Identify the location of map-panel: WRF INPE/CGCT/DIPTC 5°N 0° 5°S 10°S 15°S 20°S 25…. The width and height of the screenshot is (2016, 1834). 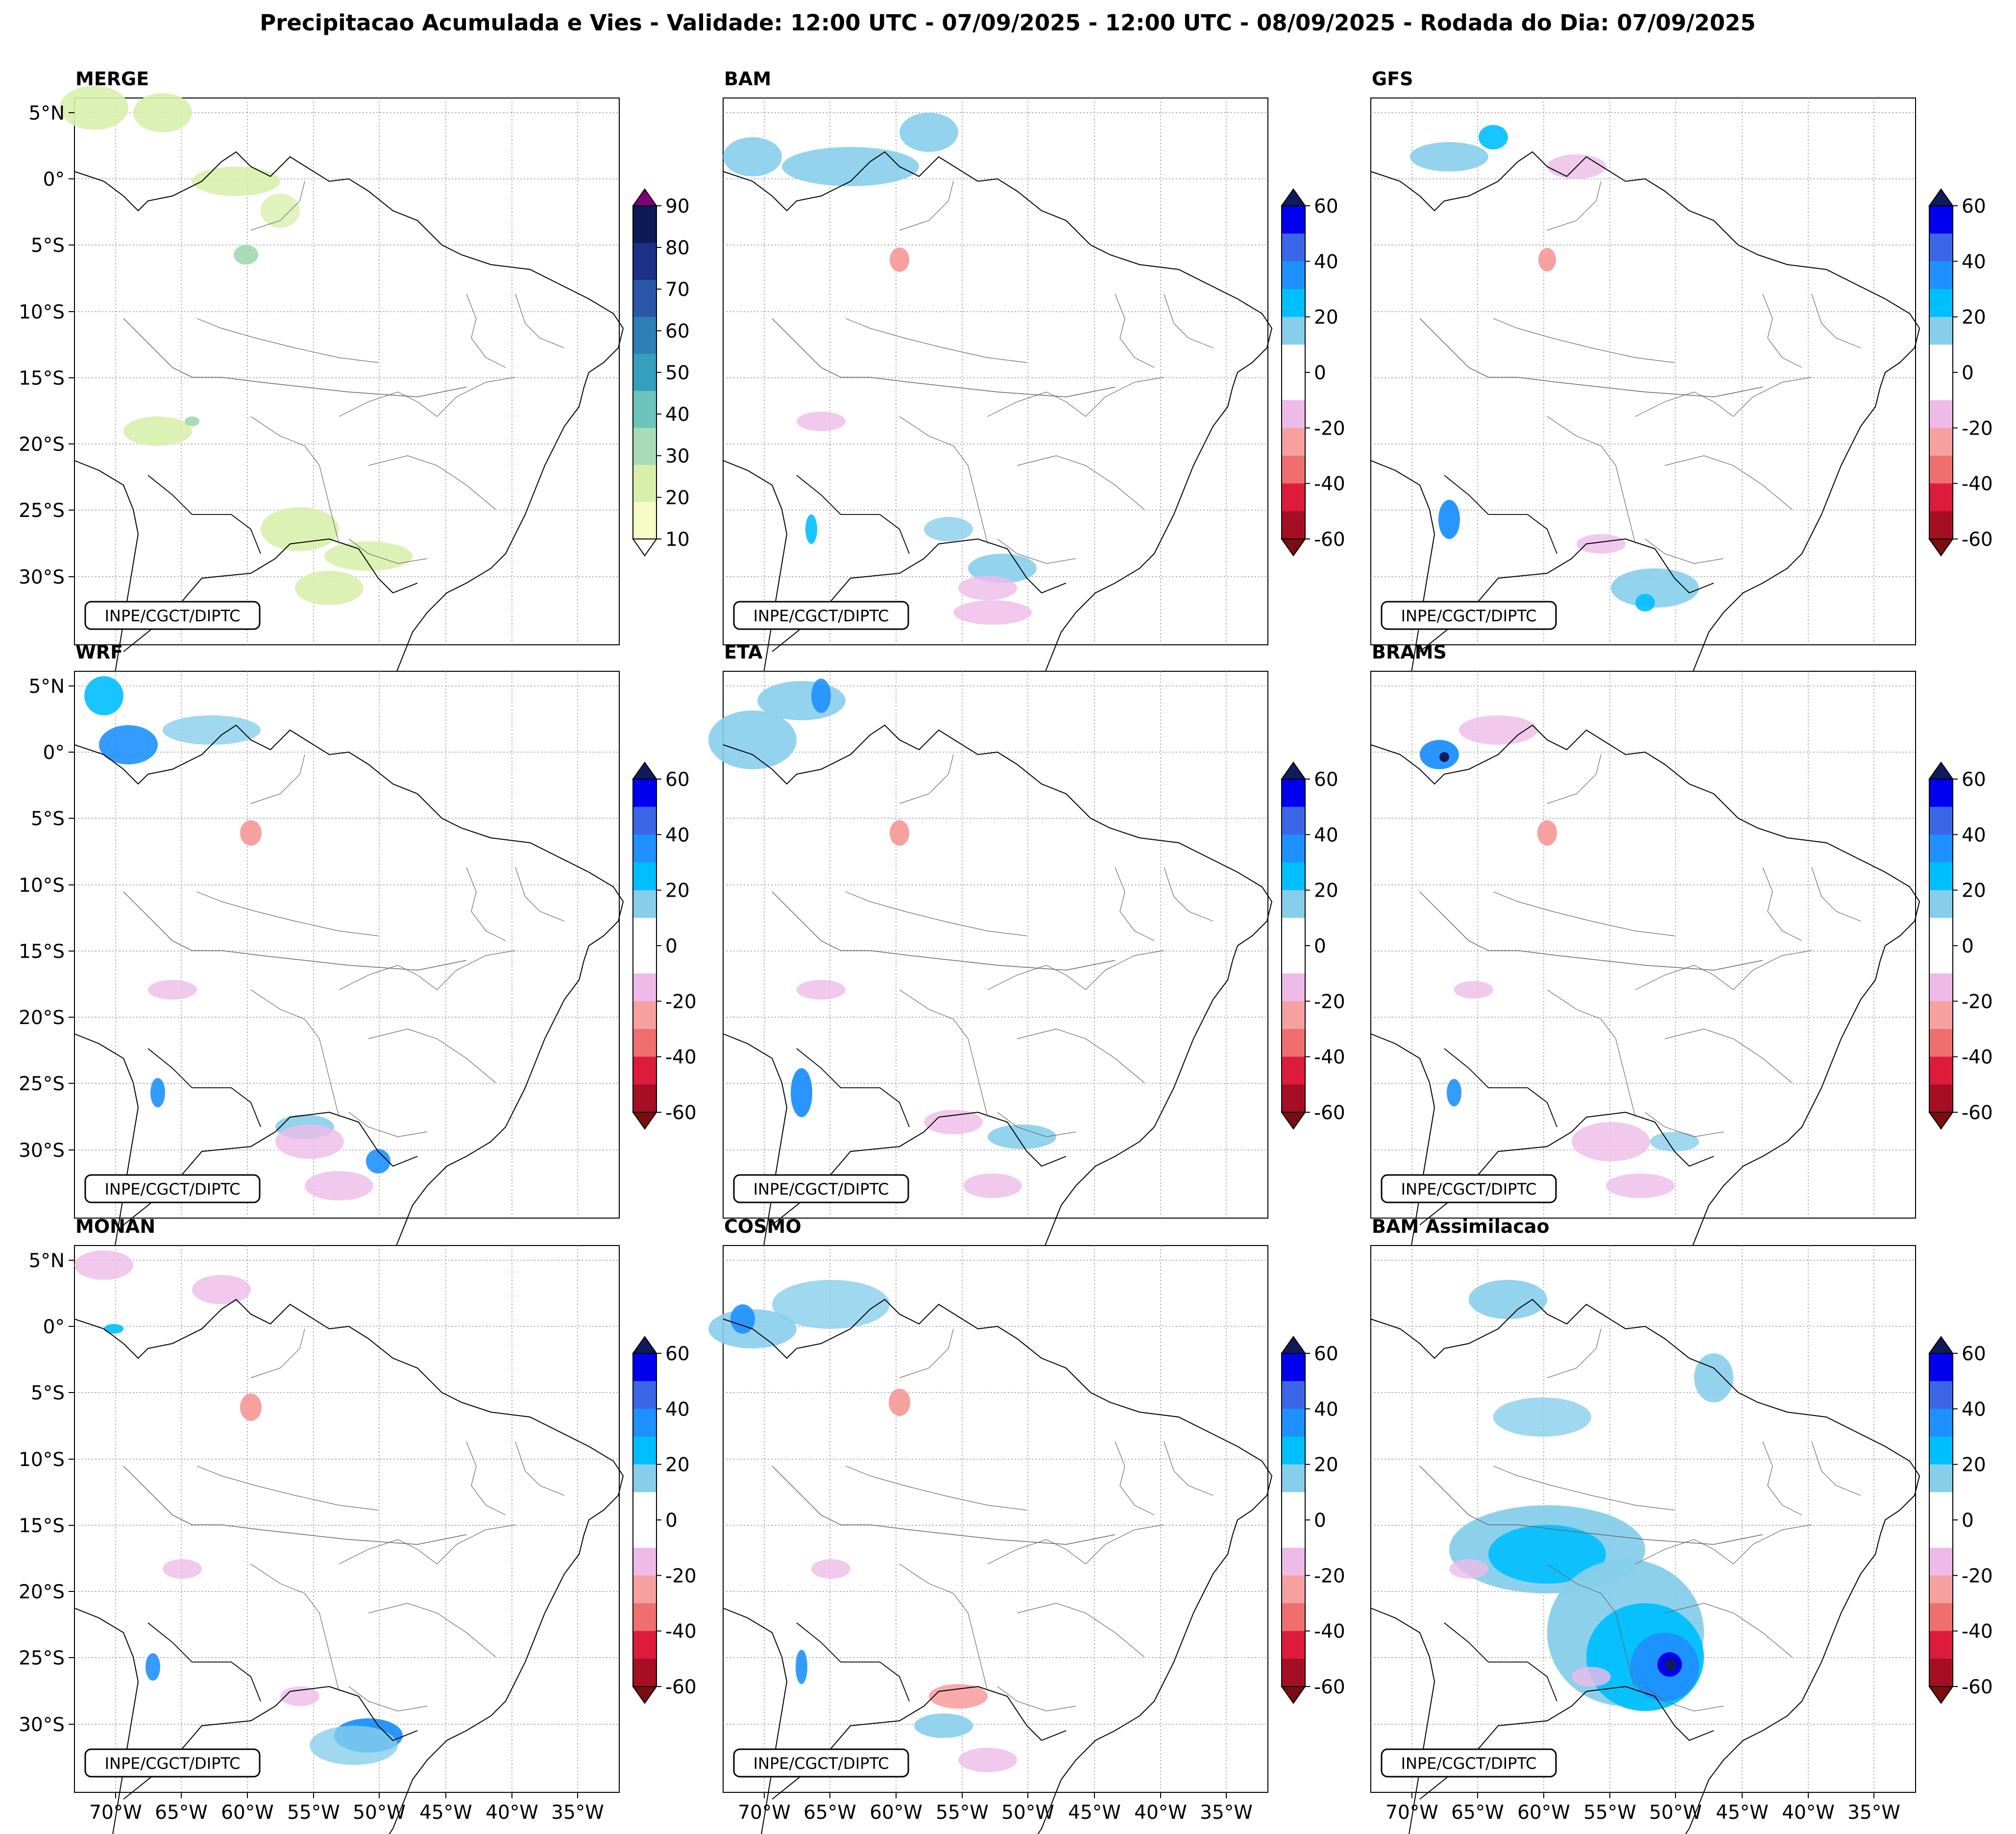
(358, 967).